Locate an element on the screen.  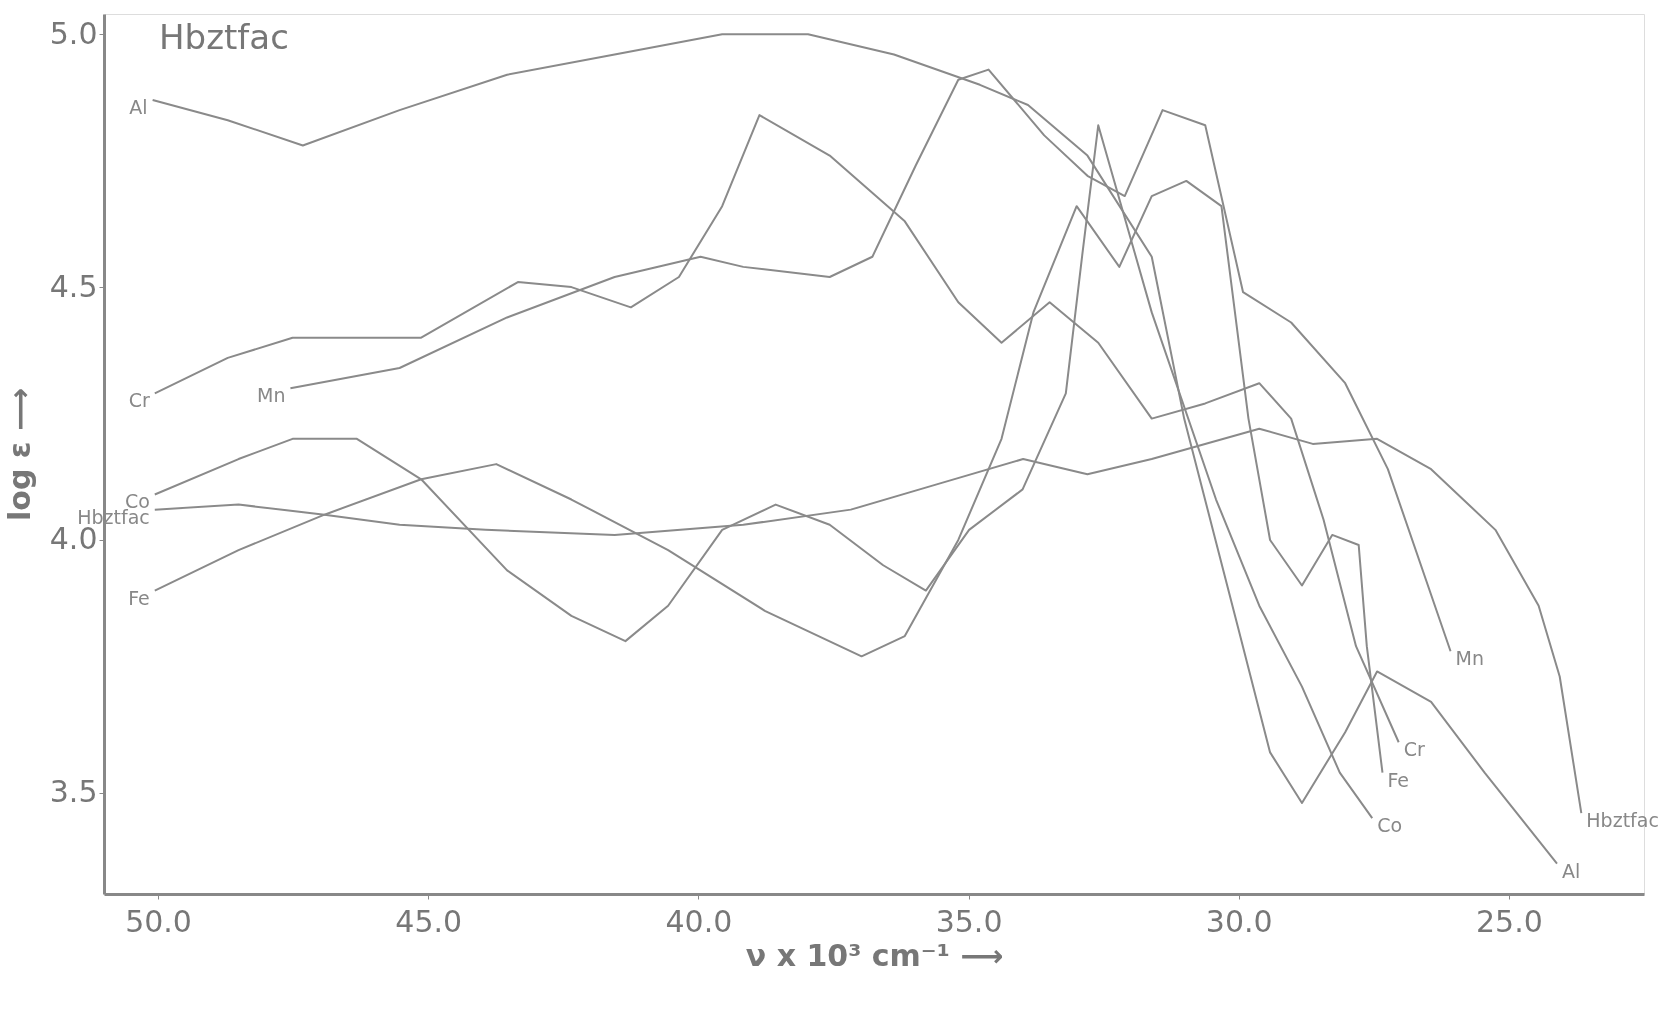
y-axis-title: log ε ⟶ is located at coordinates (19, 454).